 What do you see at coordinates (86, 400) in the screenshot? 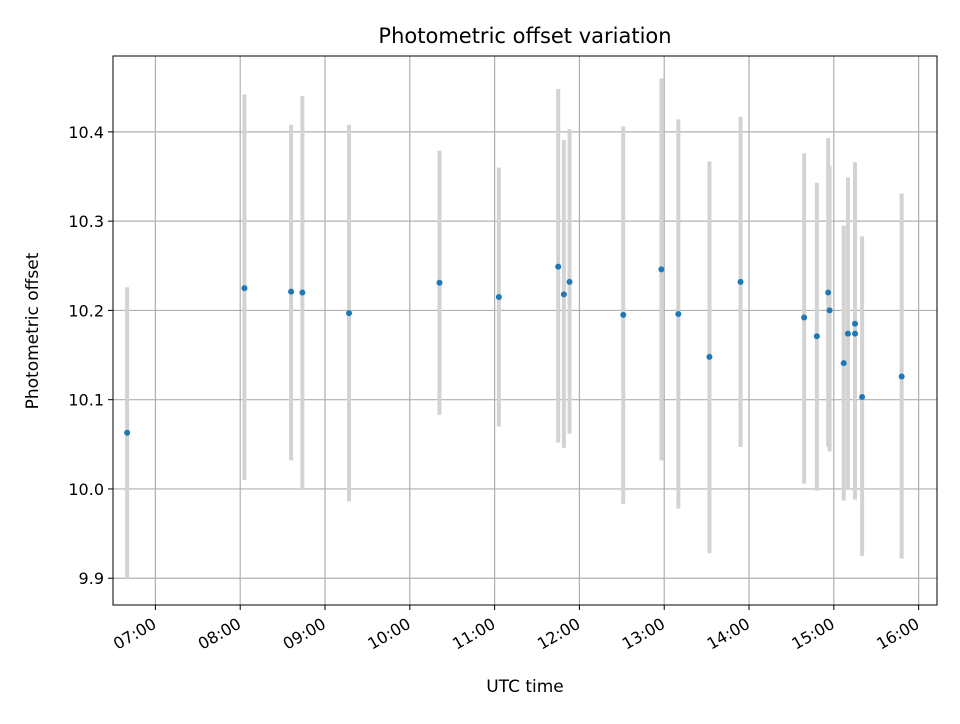
I see `y-tick-label: 10.1` at bounding box center [86, 400].